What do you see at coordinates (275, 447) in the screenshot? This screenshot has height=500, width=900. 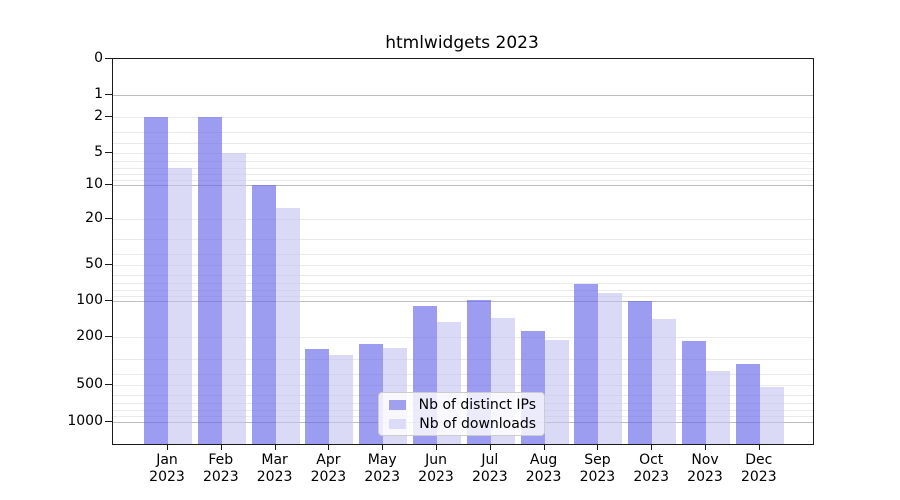 I see `x-tick-mark-mar` at bounding box center [275, 447].